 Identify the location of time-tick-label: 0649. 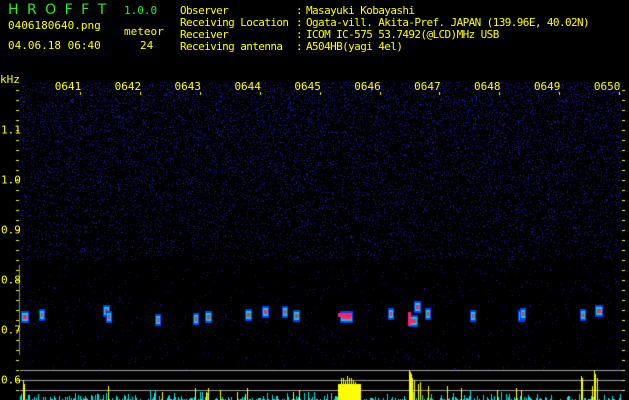
(547, 86).